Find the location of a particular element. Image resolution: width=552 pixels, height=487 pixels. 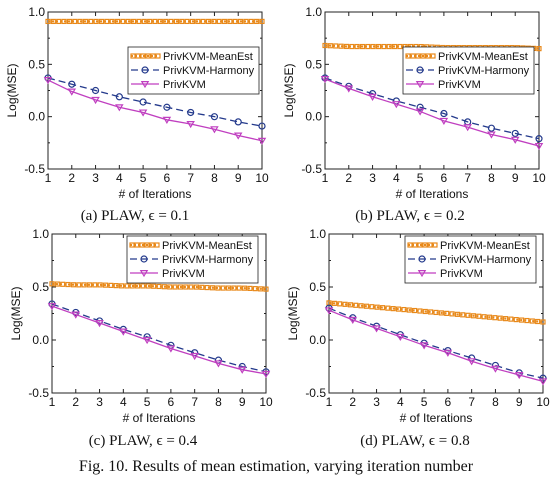

subcaption-c: (c) PLAW, ϵ = 0.4 is located at coordinates (143, 441).